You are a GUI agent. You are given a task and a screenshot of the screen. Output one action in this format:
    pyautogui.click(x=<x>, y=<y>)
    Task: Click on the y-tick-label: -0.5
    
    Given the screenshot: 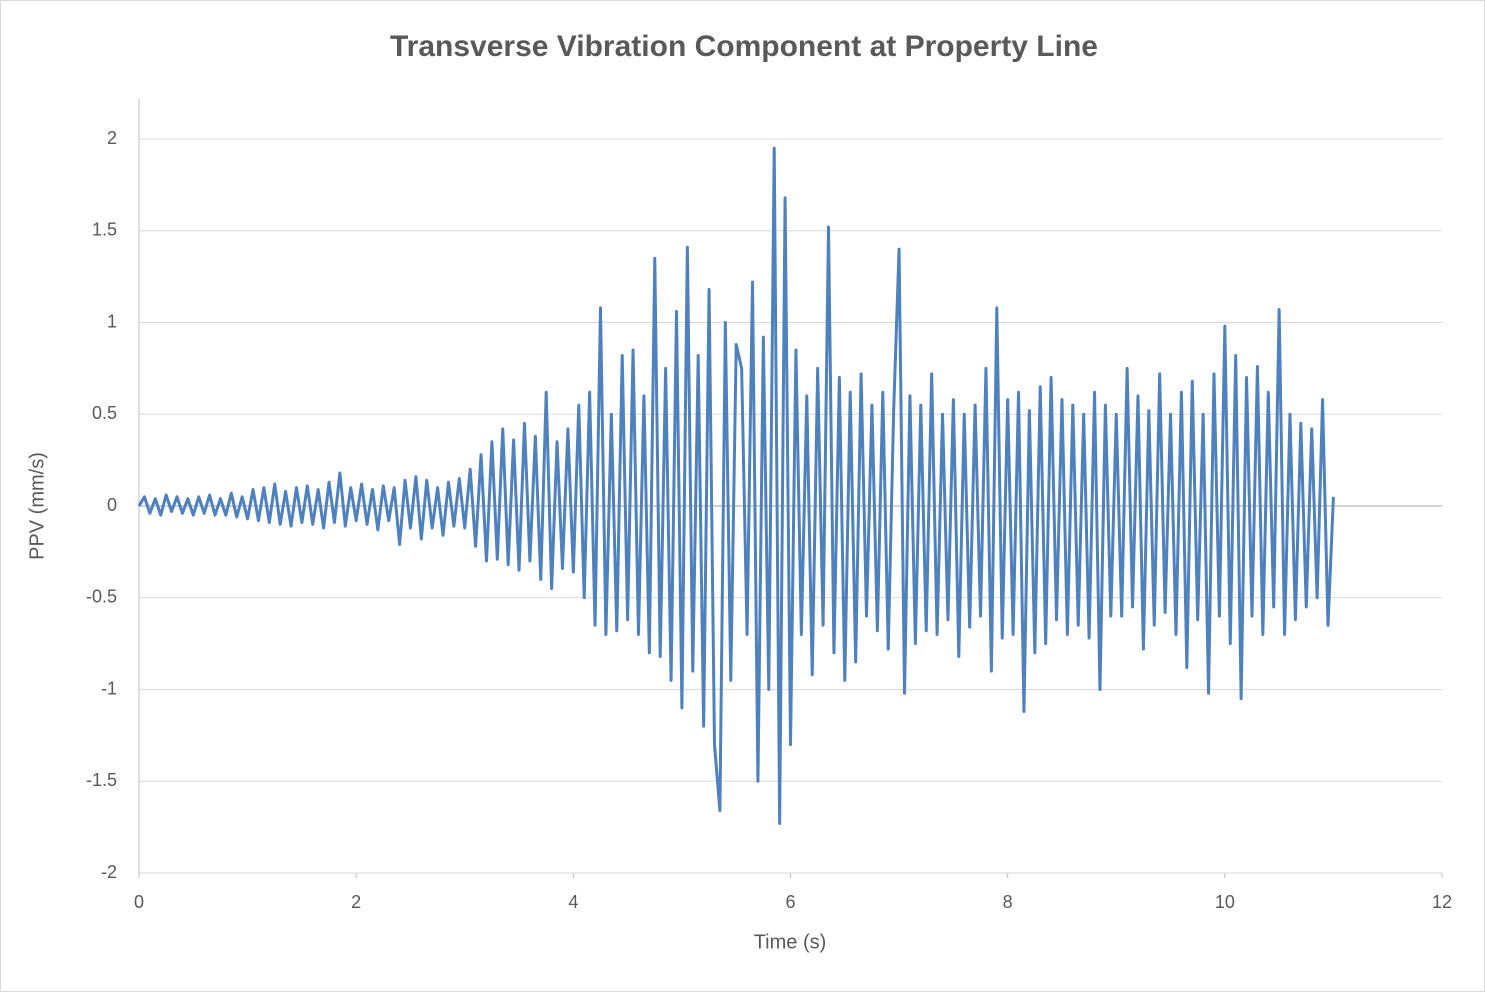 What is the action you would take?
    pyautogui.click(x=101, y=597)
    